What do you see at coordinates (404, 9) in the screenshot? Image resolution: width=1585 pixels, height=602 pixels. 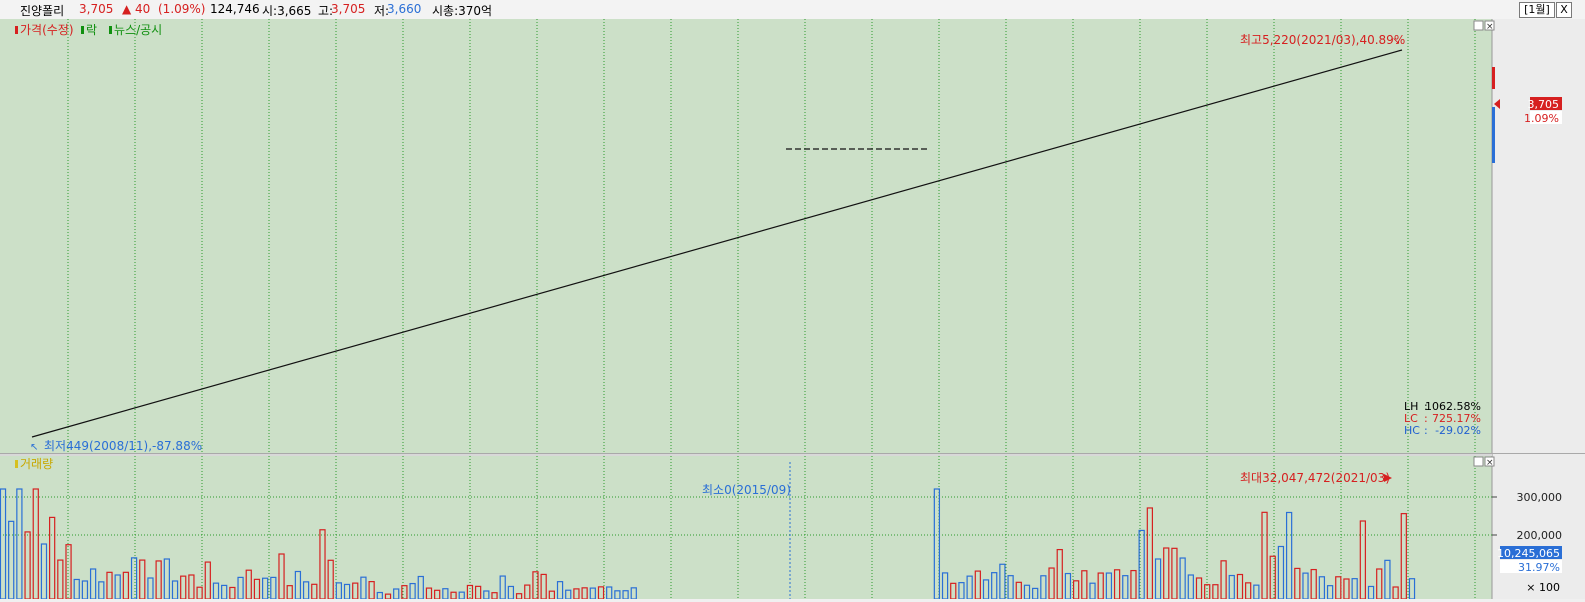 I see `low-price: 3,660` at bounding box center [404, 9].